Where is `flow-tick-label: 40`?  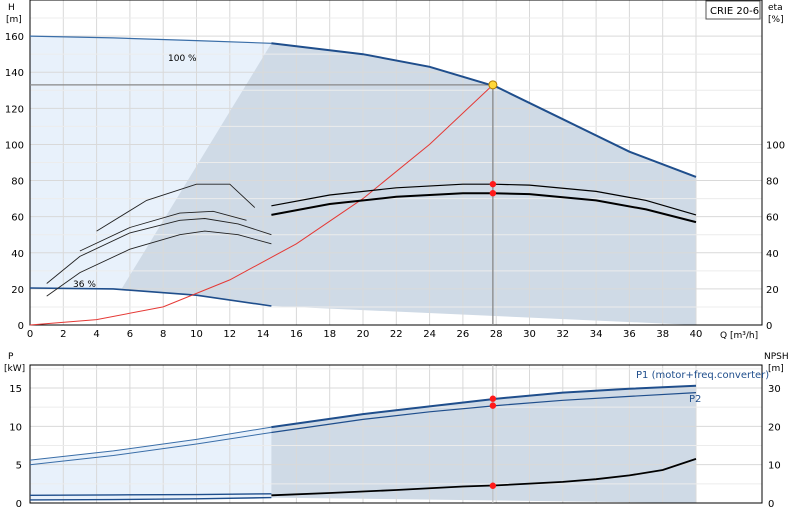
flow-tick-label: 40 is located at coordinates (696, 334).